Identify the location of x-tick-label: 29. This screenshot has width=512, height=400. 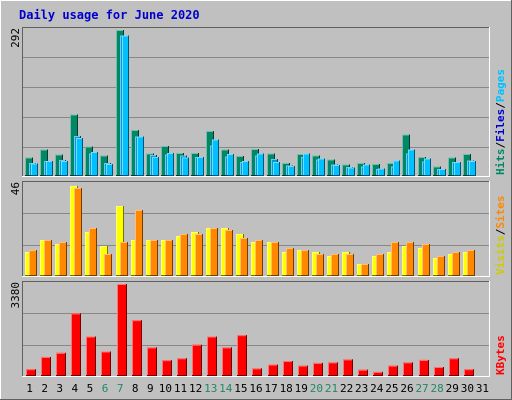
(452, 388).